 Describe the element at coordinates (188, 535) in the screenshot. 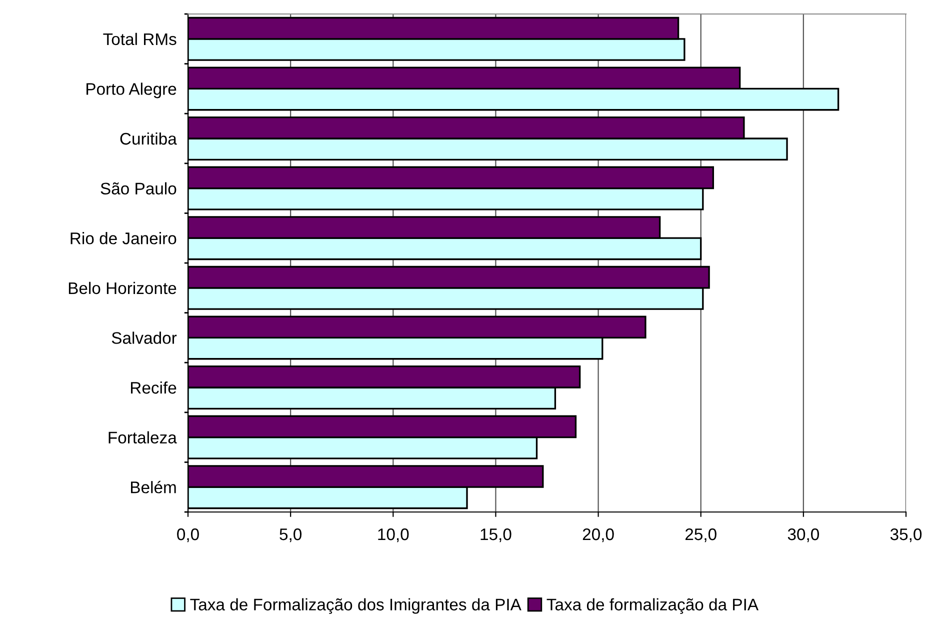

I see `x-tick-label: 0,0` at that location.